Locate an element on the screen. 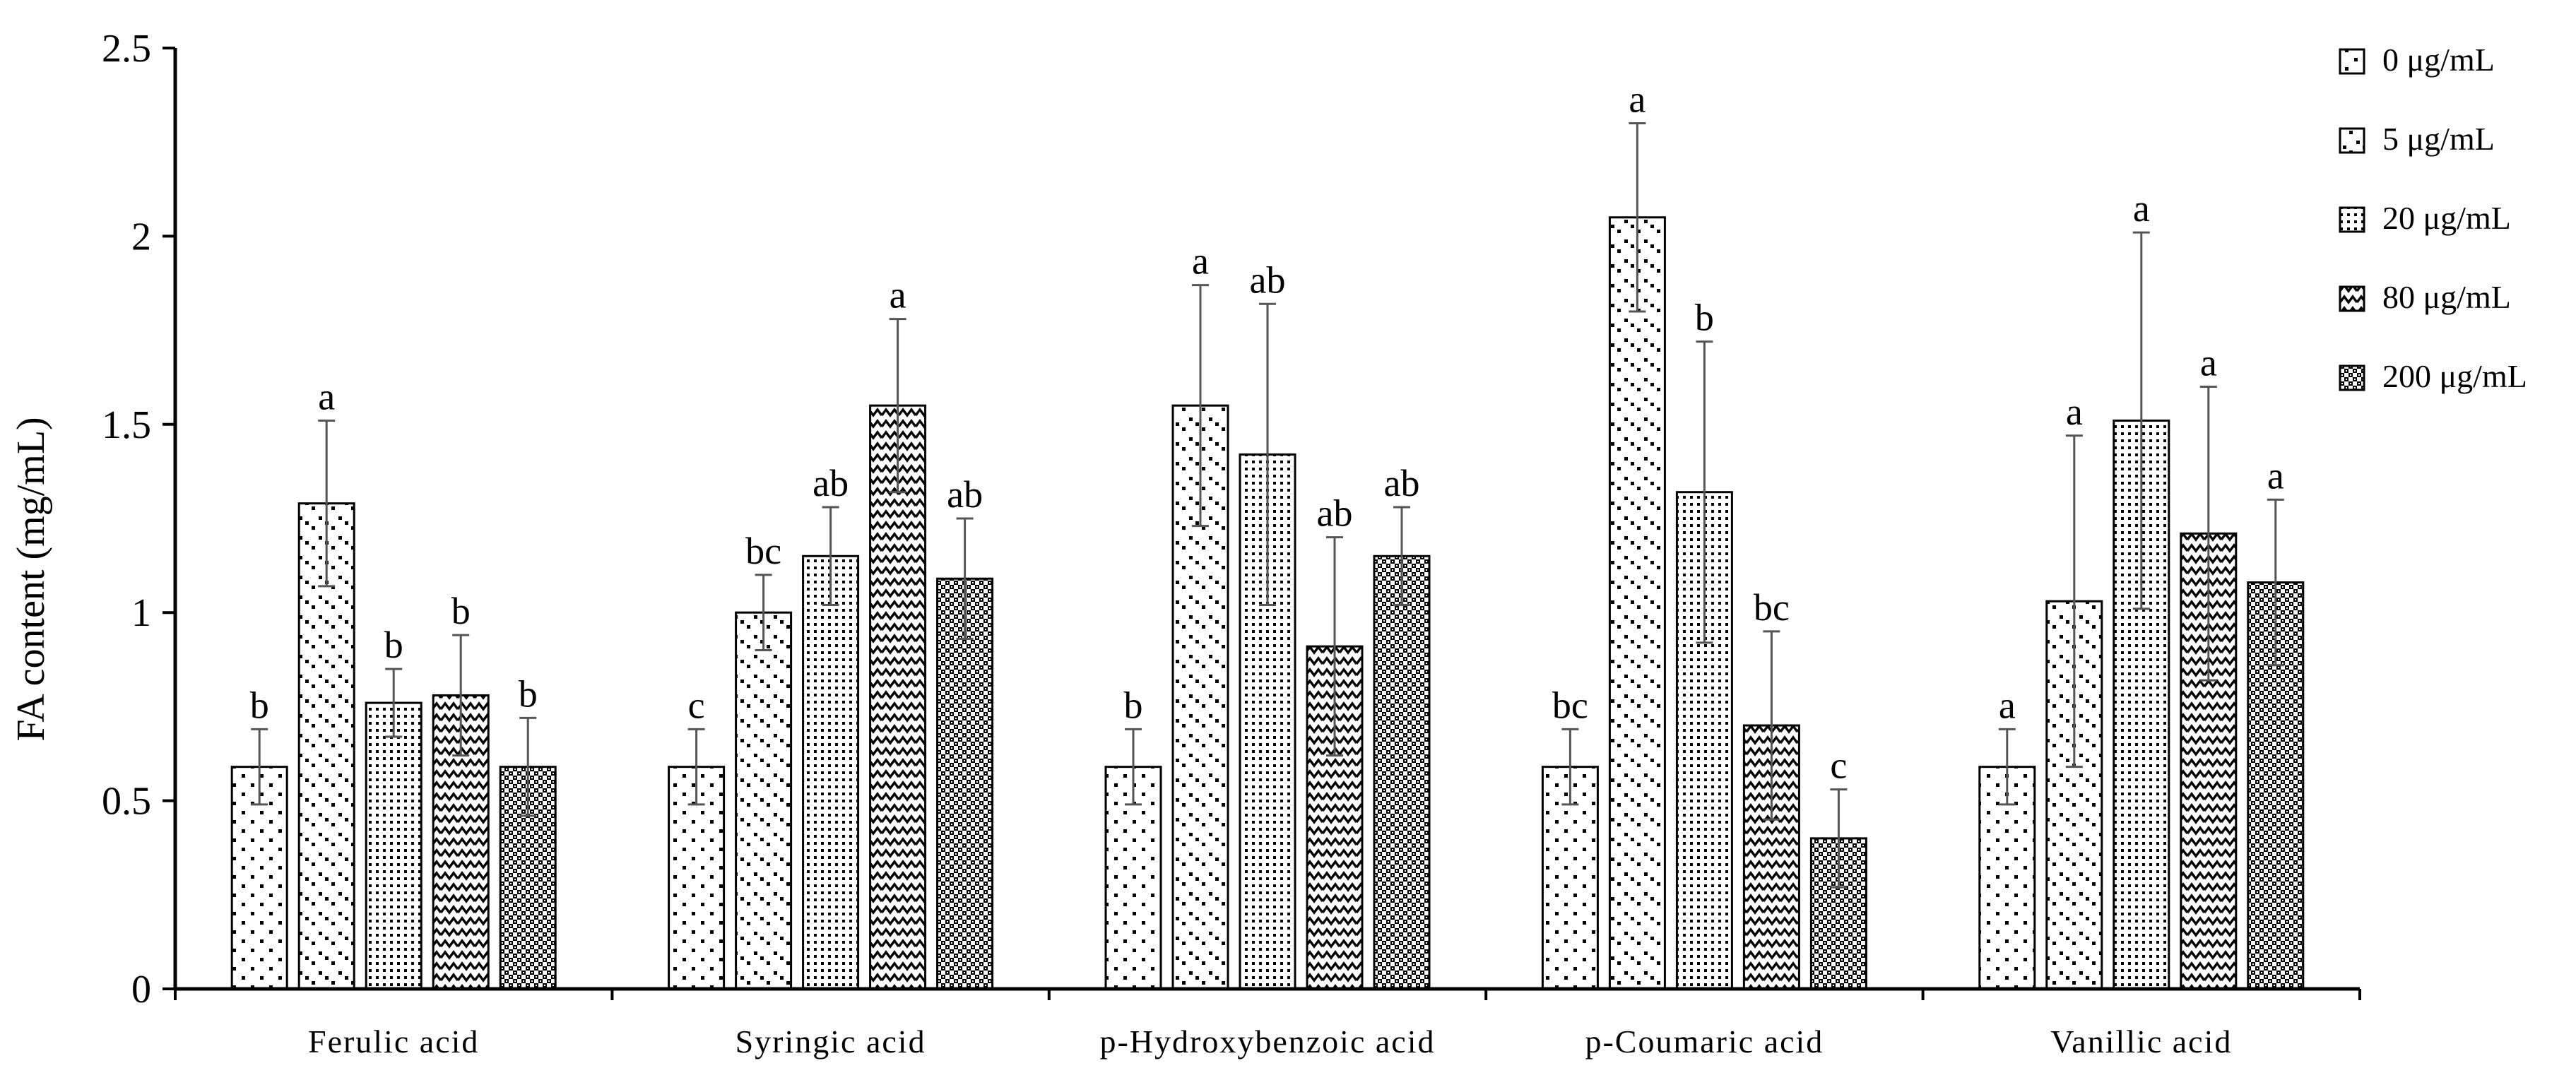  y-axis-label: FA content (mg/mL) is located at coordinates (31, 579).